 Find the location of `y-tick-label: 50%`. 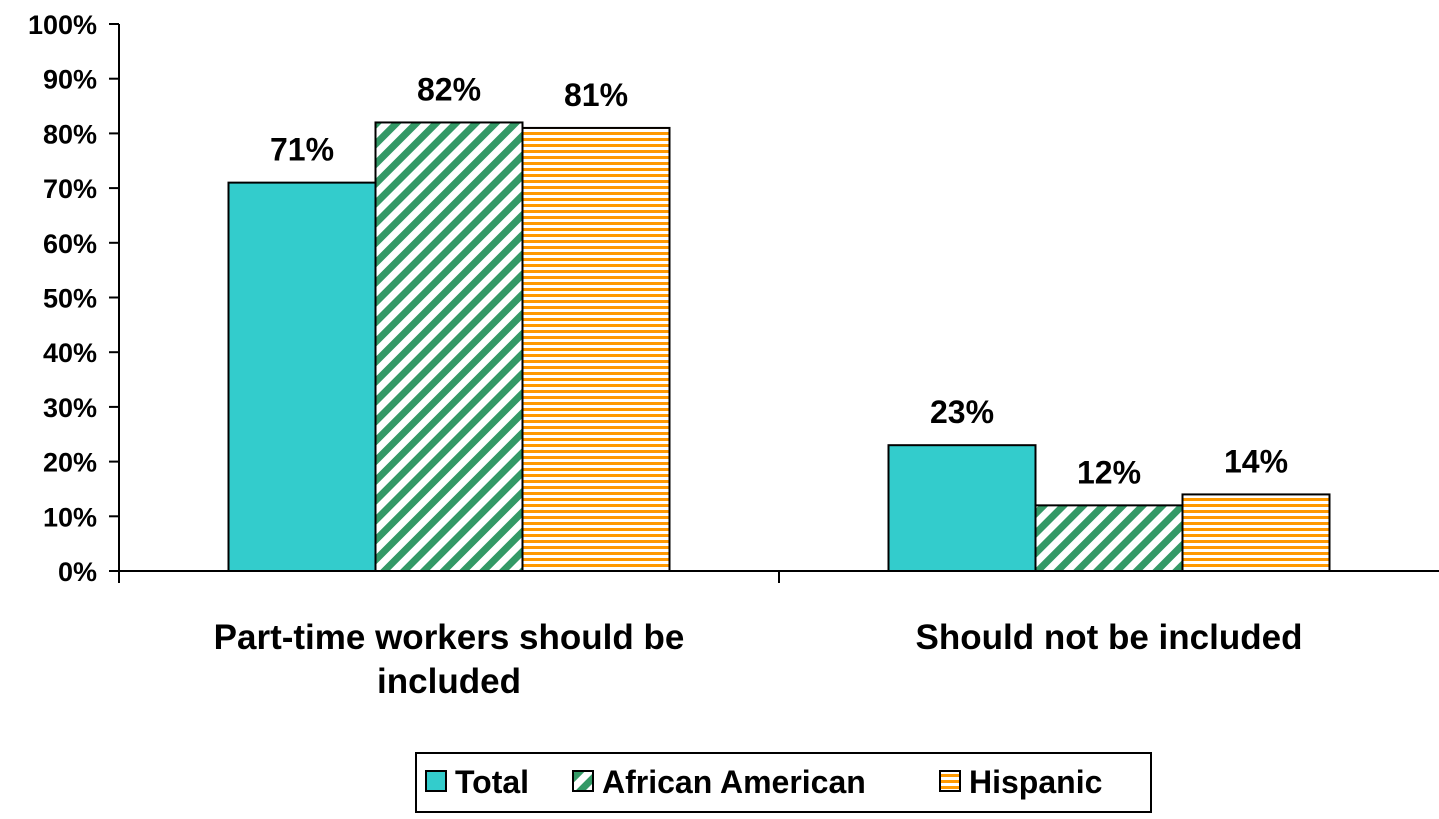

y-tick-label: 50% is located at coordinates (70, 299).